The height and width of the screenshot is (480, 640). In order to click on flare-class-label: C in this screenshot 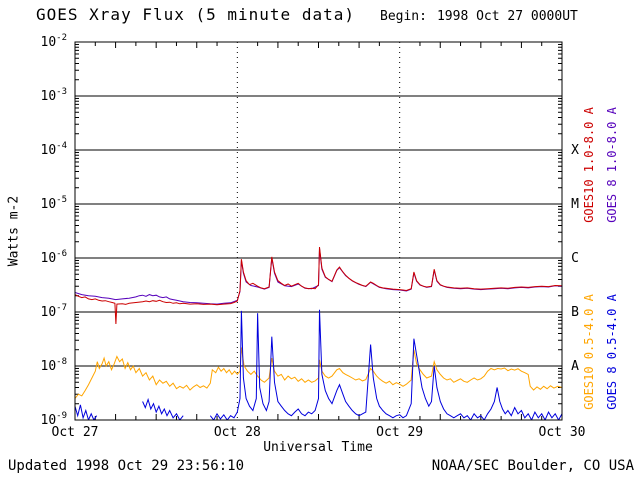, I will do `click(575, 258)`.